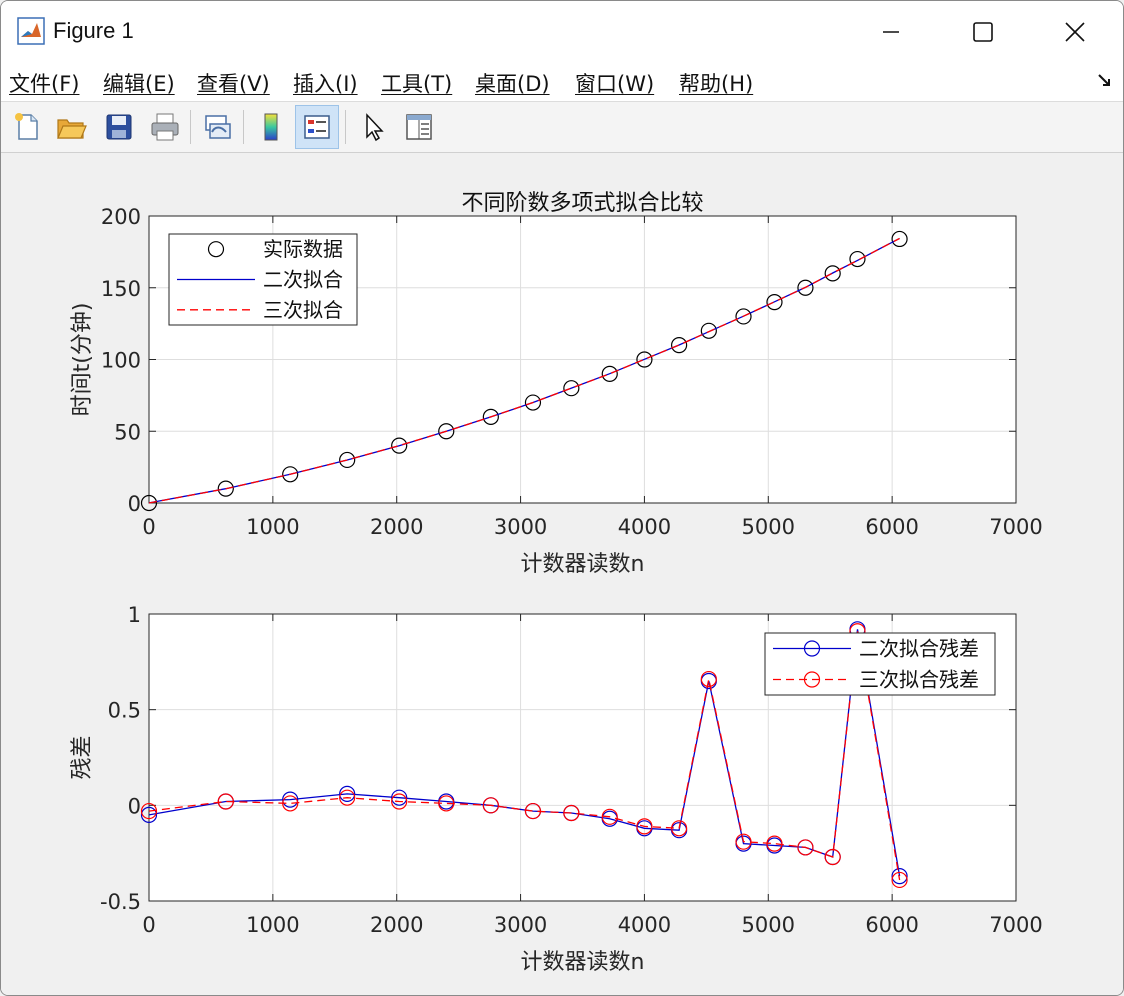 The height and width of the screenshot is (996, 1124). I want to click on close-button, so click(1075, 32).